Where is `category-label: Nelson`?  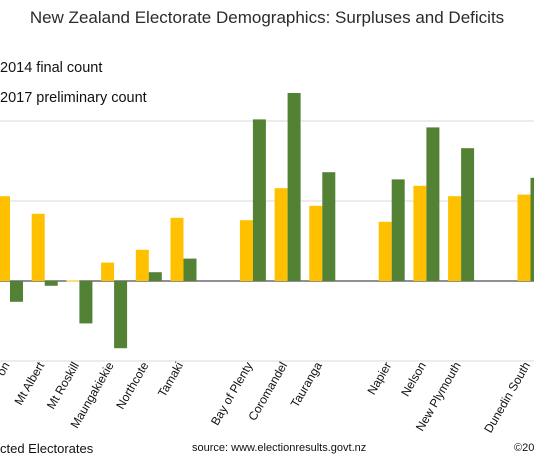
category-label: Nelson is located at coordinates (413, 379).